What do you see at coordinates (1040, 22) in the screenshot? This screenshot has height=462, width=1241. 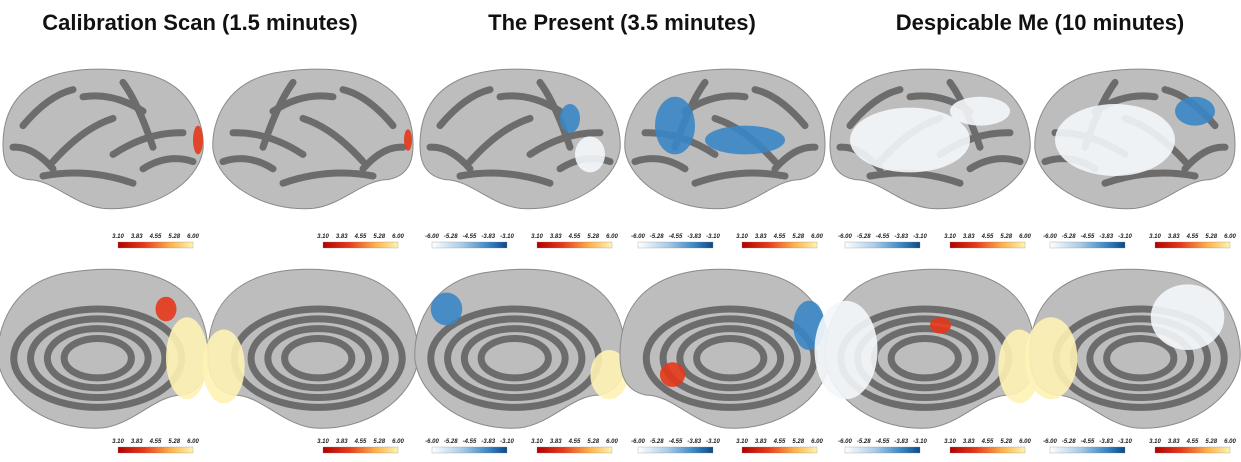 I see `panel-title: Despicable Me (10 minutes)` at bounding box center [1040, 22].